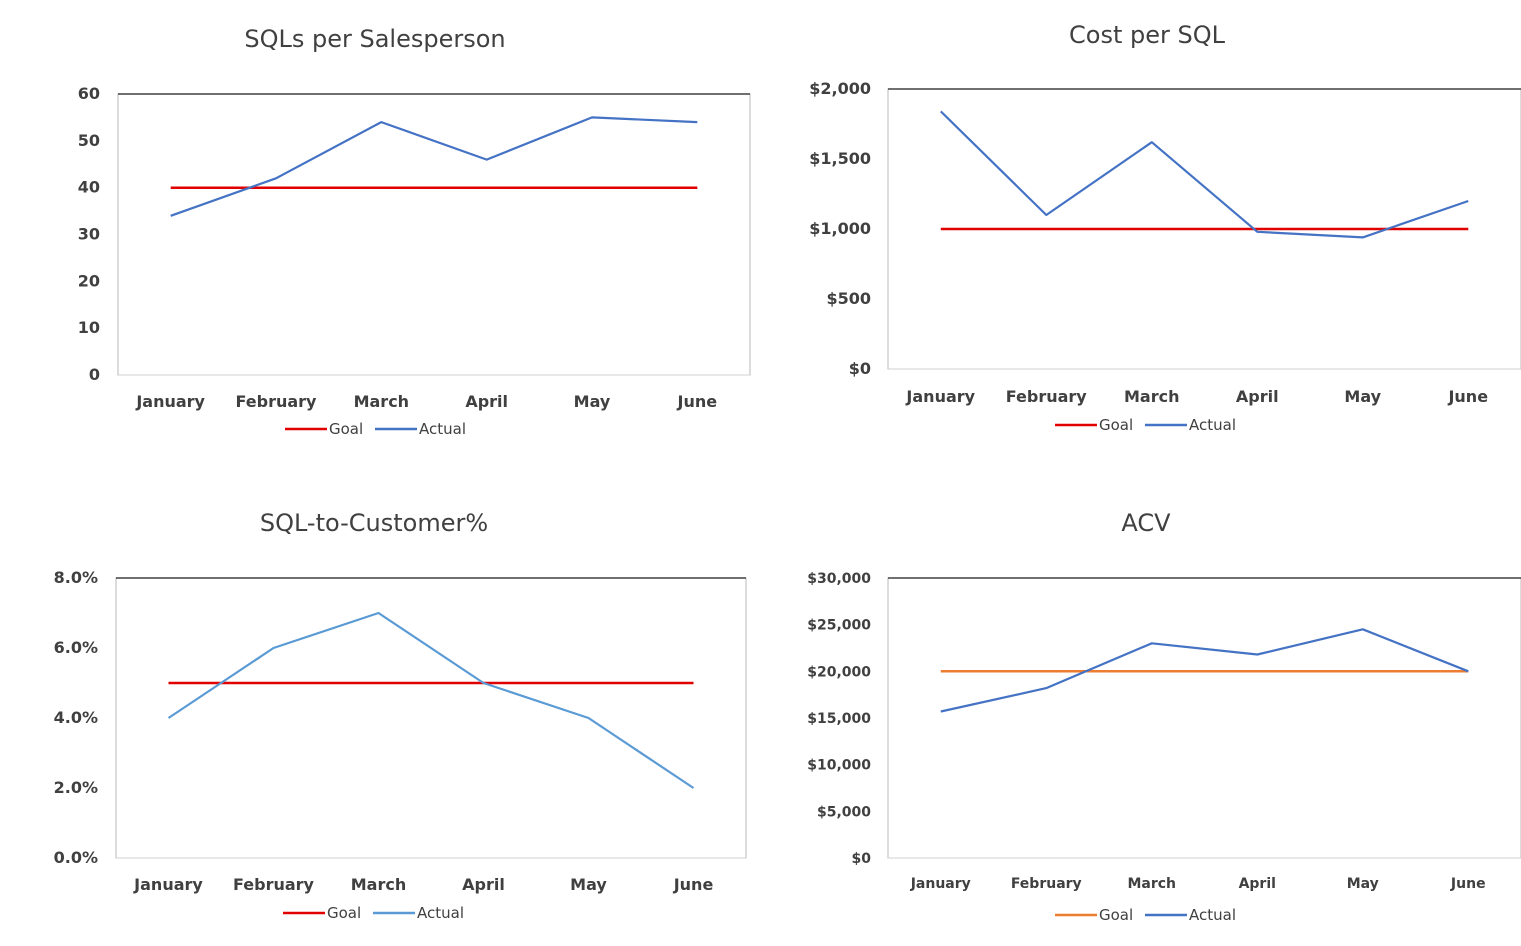 Image resolution: width=1521 pixels, height=946 pixels. Describe the element at coordinates (94, 374) in the screenshot. I see `y-tick-label: 0` at that location.